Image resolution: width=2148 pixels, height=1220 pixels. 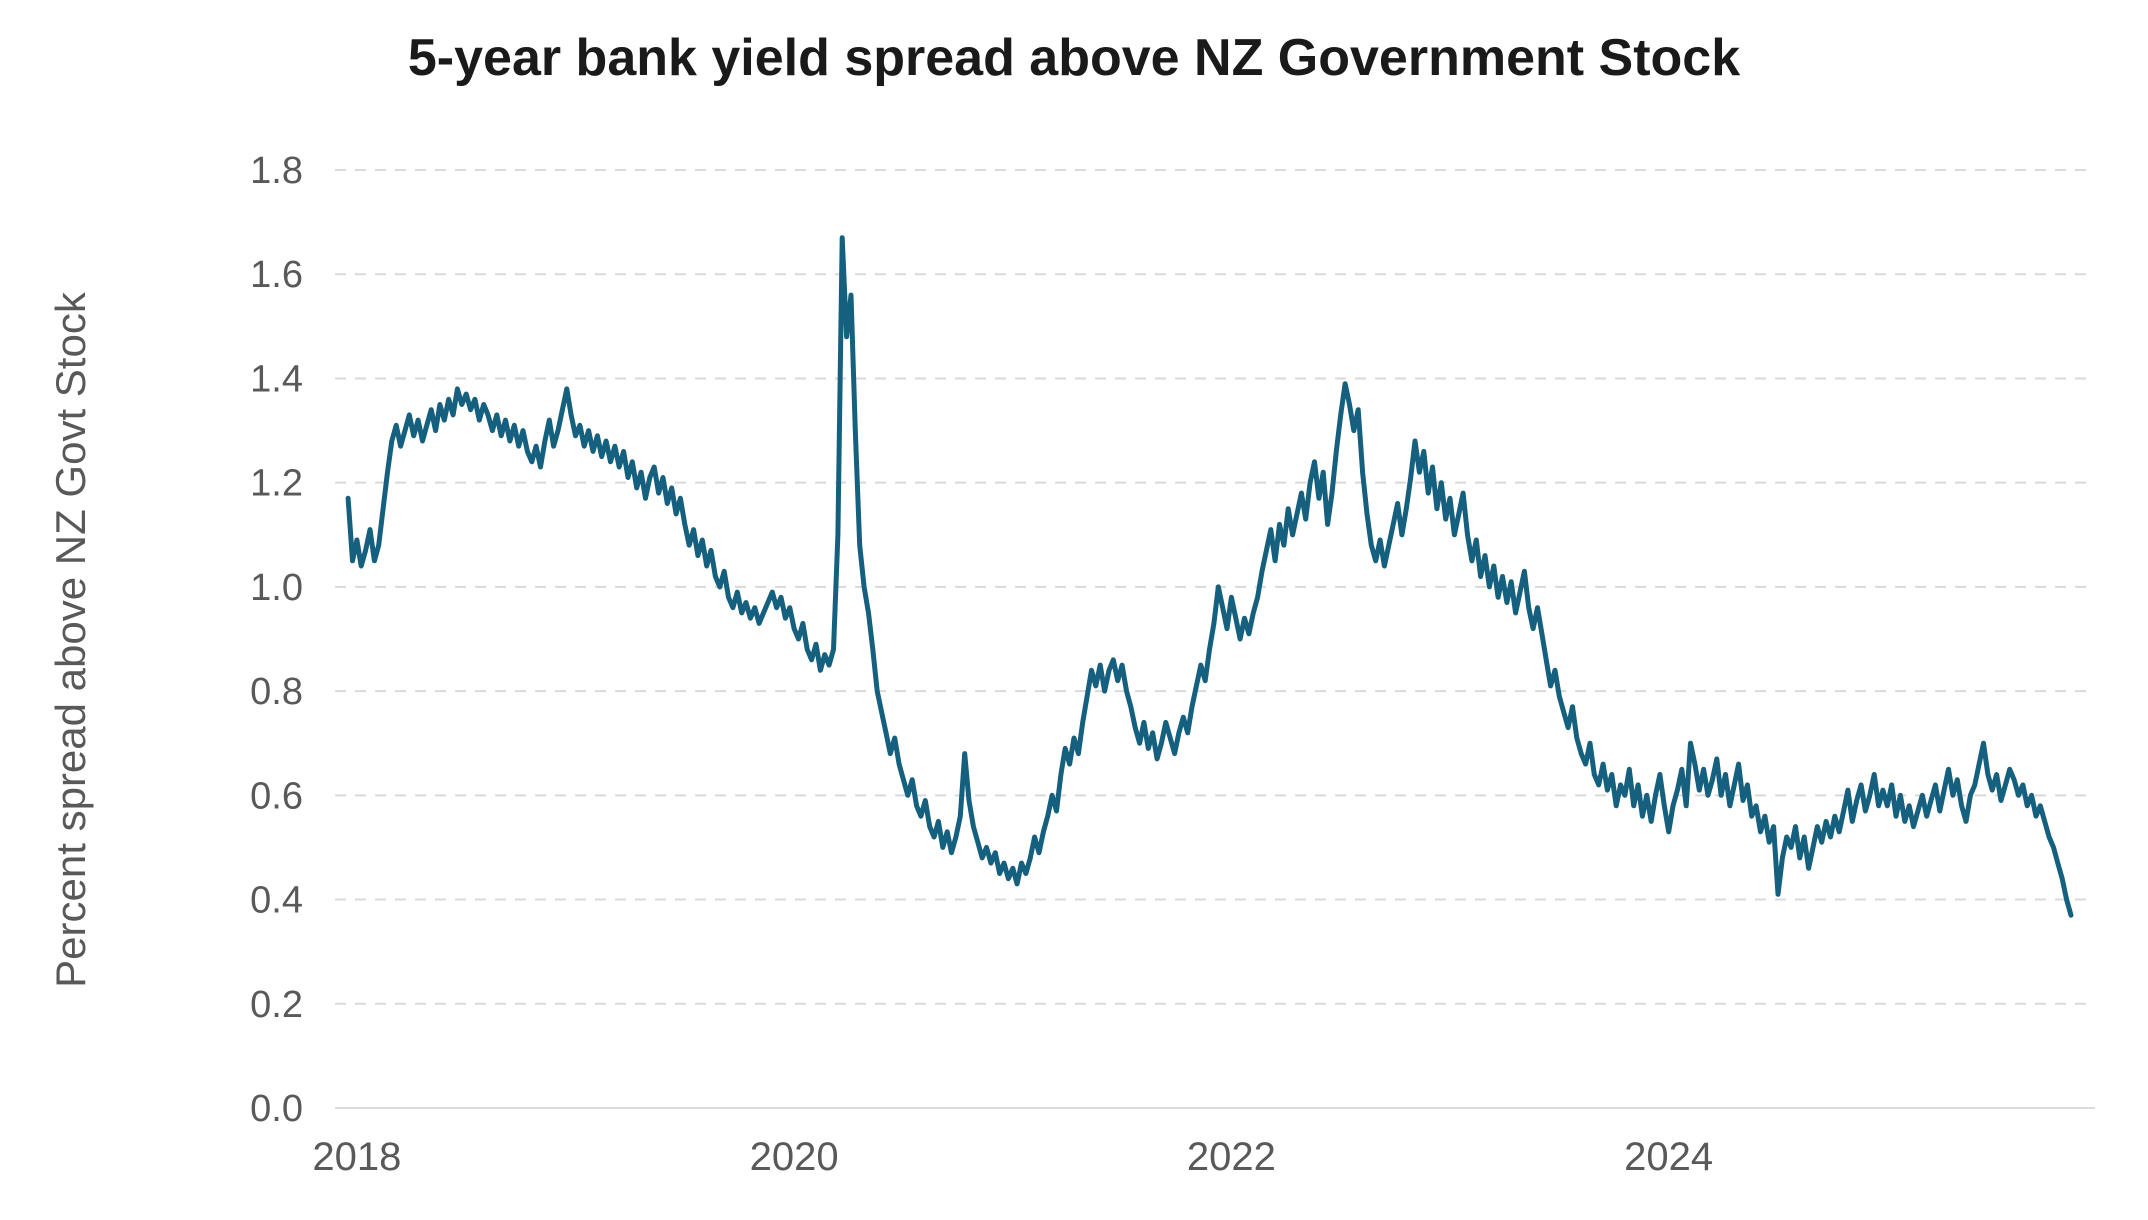 What do you see at coordinates (276, 796) in the screenshot?
I see `y-tick-label: 0.6` at bounding box center [276, 796].